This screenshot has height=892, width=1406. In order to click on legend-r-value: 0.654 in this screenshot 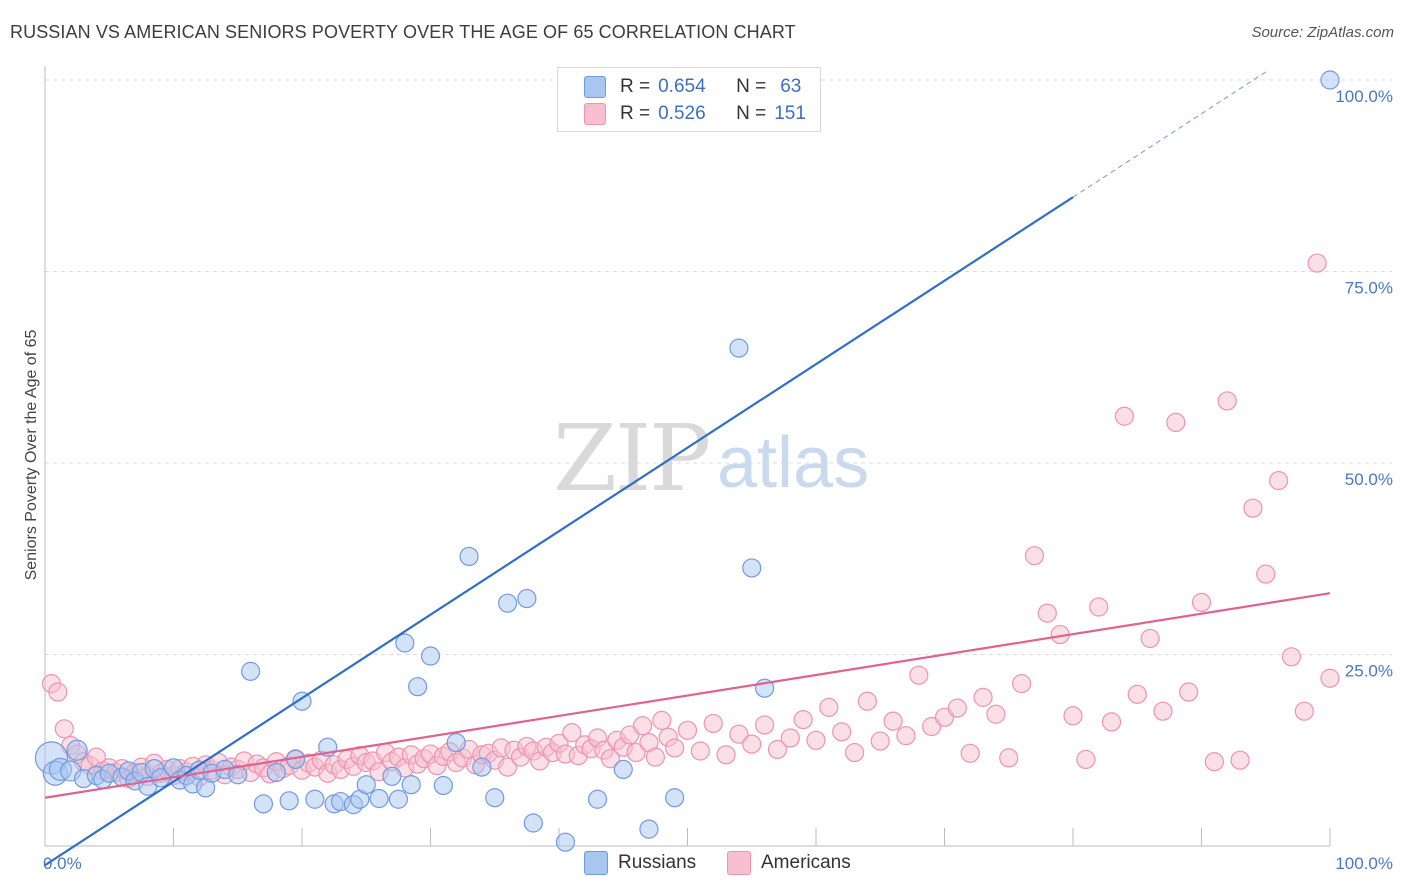, I will do `click(682, 86)`.